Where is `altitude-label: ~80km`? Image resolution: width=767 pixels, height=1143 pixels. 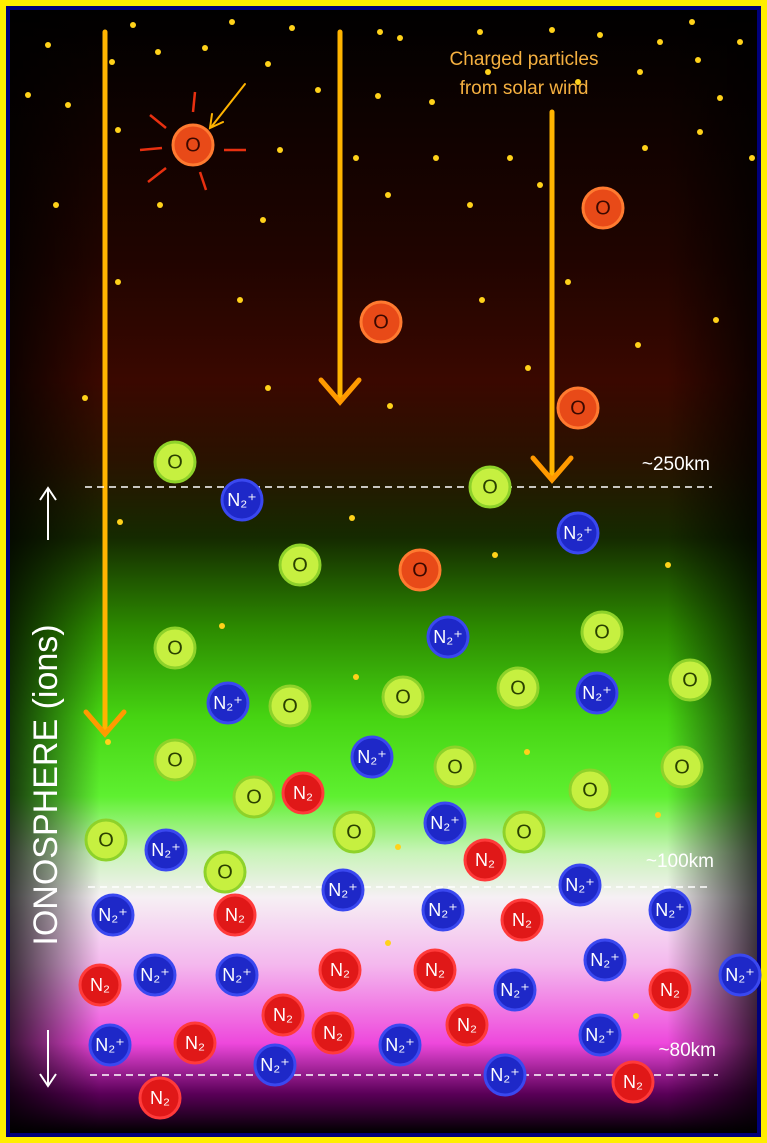 altitude-label: ~80km is located at coordinates (687, 1050).